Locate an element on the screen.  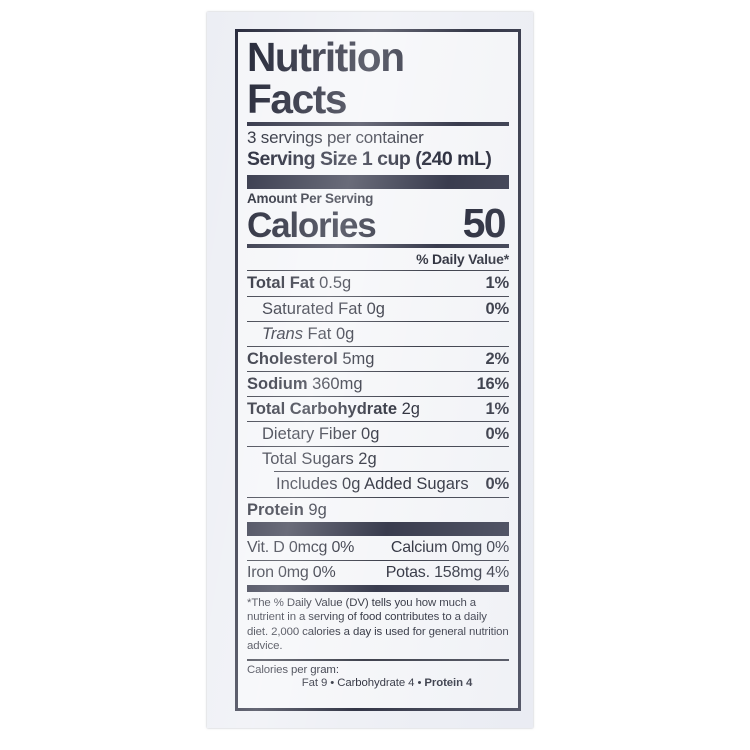
nutrient-name-text: Dietary Fiber is located at coordinates (309, 434).